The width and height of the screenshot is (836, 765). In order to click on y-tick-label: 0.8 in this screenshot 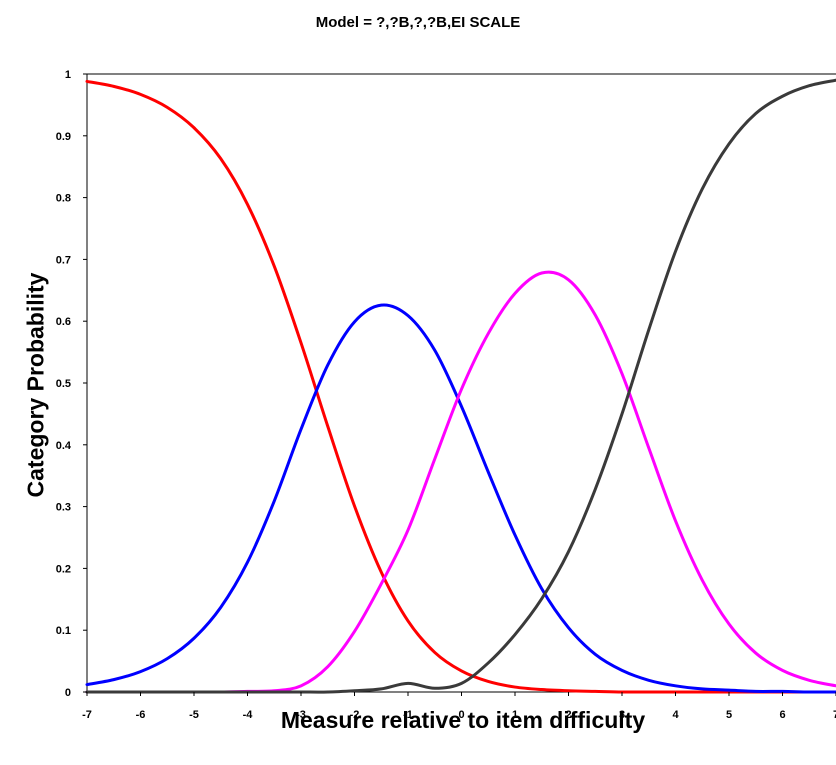, I will do `click(63, 199)`.